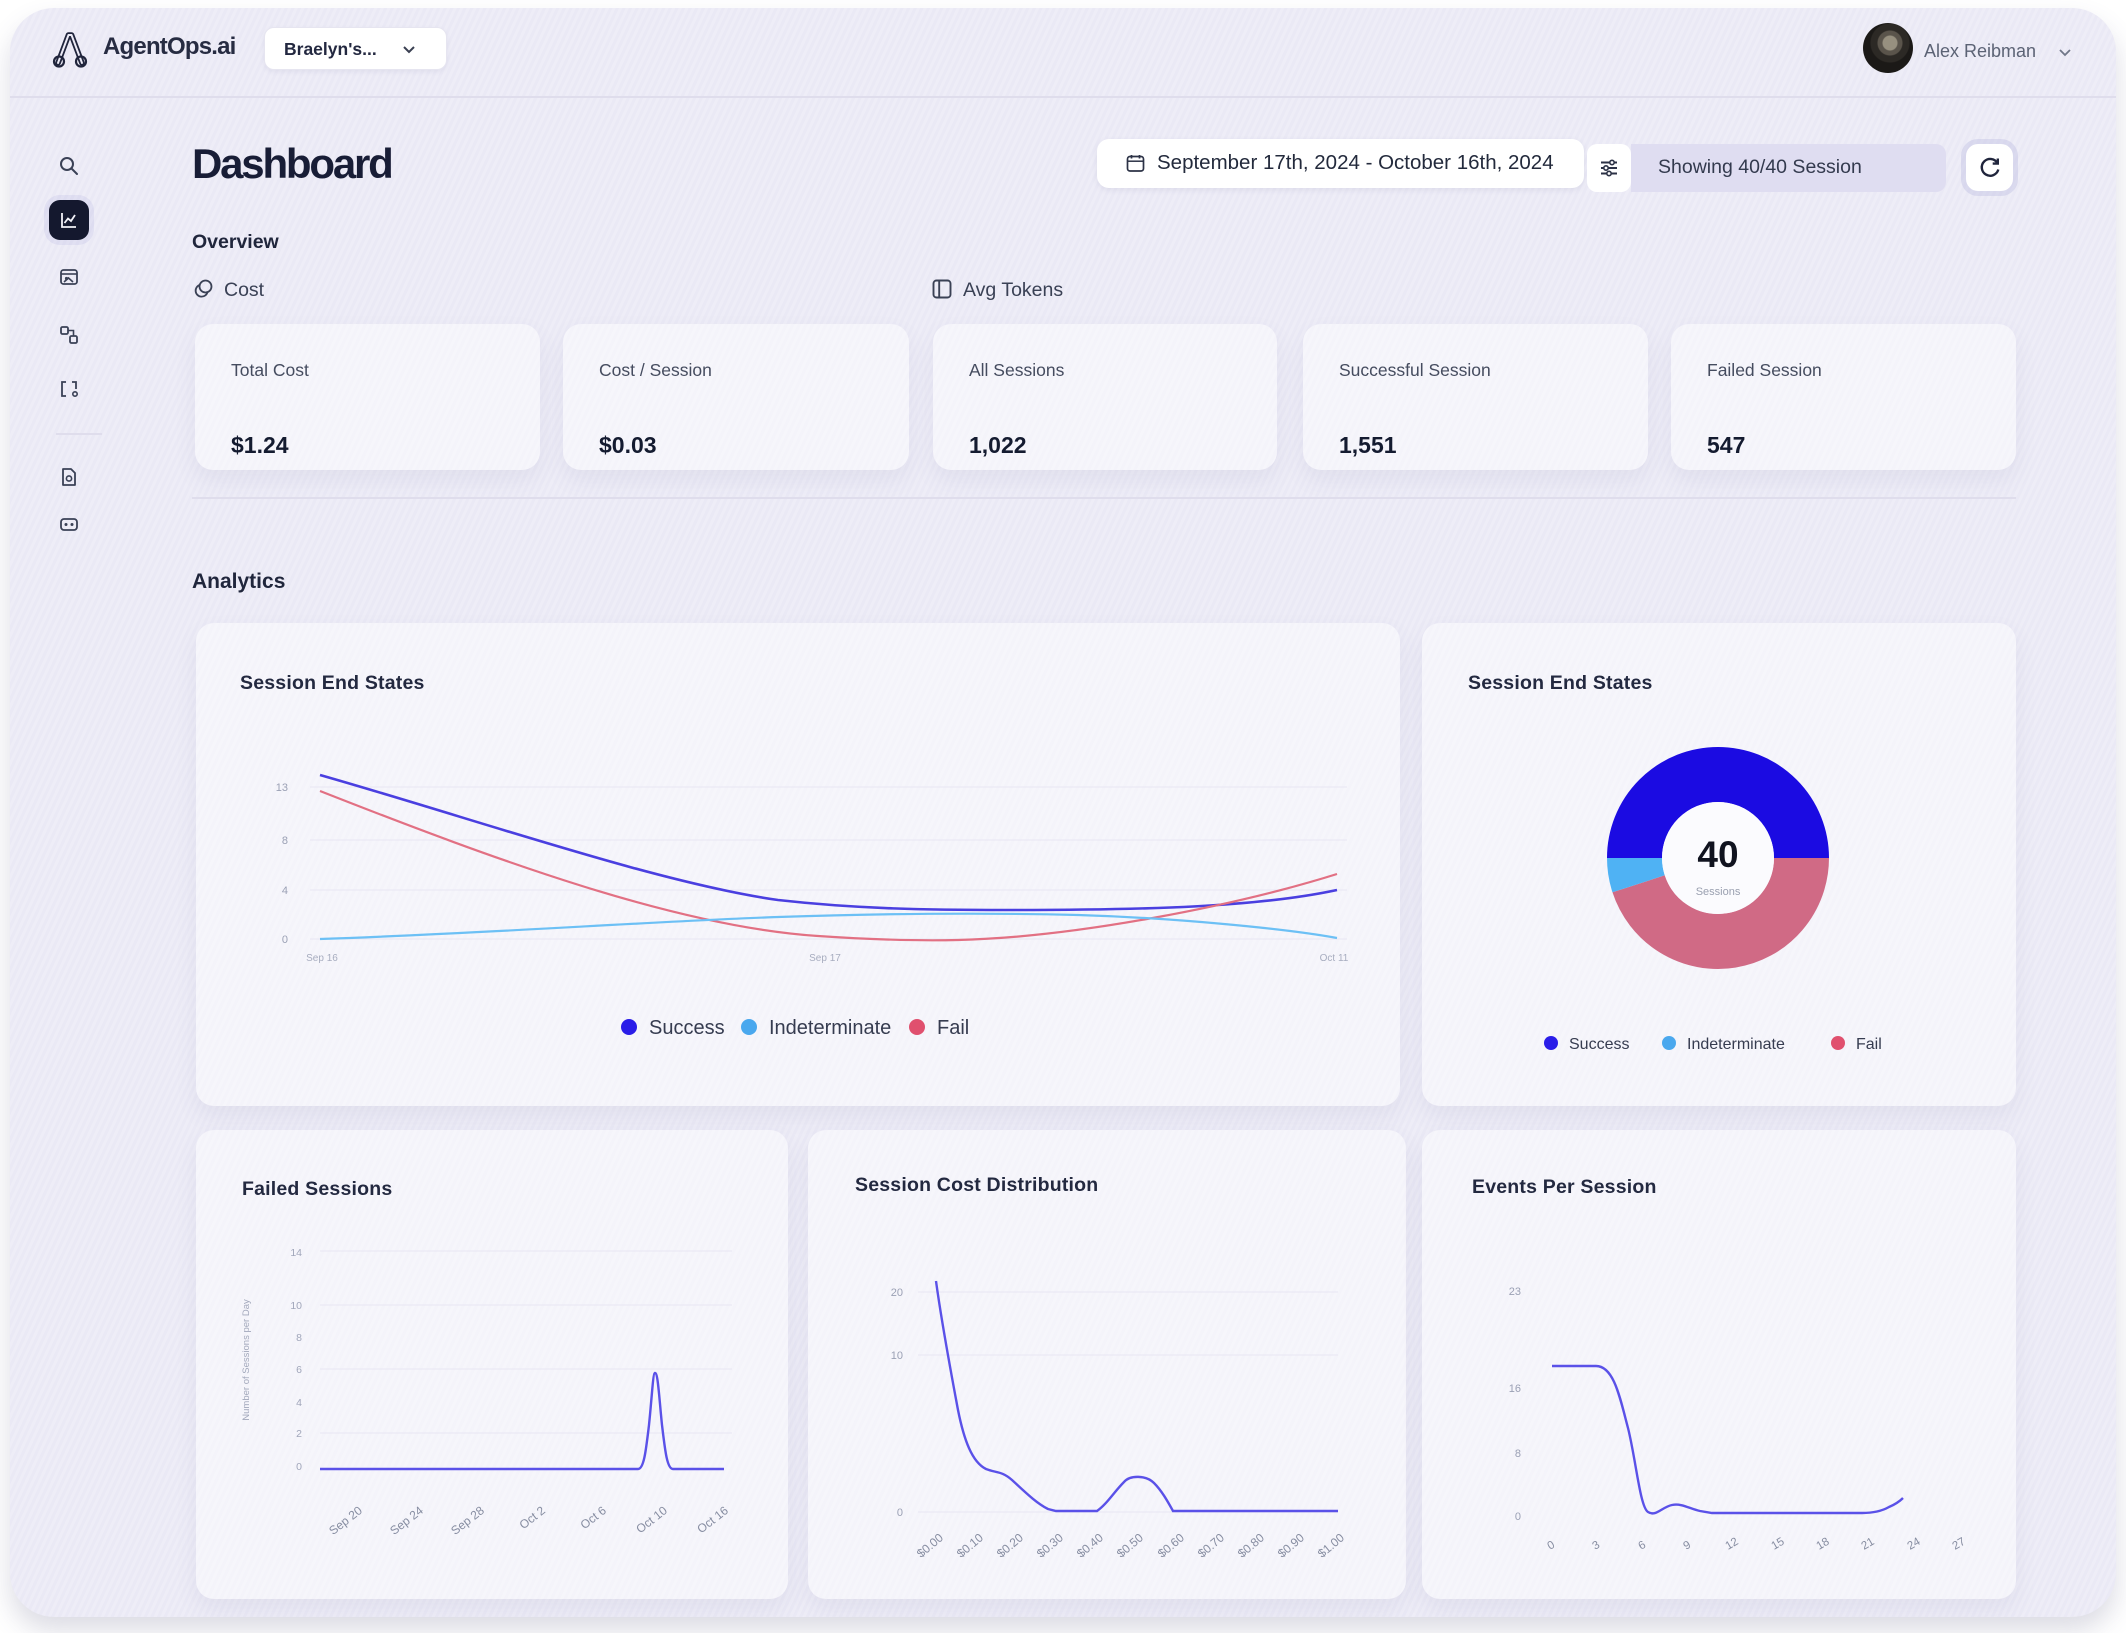 The width and height of the screenshot is (2126, 1633). Describe the element at coordinates (467, 1520) in the screenshot. I see `svg-text: Sep 28` at that location.